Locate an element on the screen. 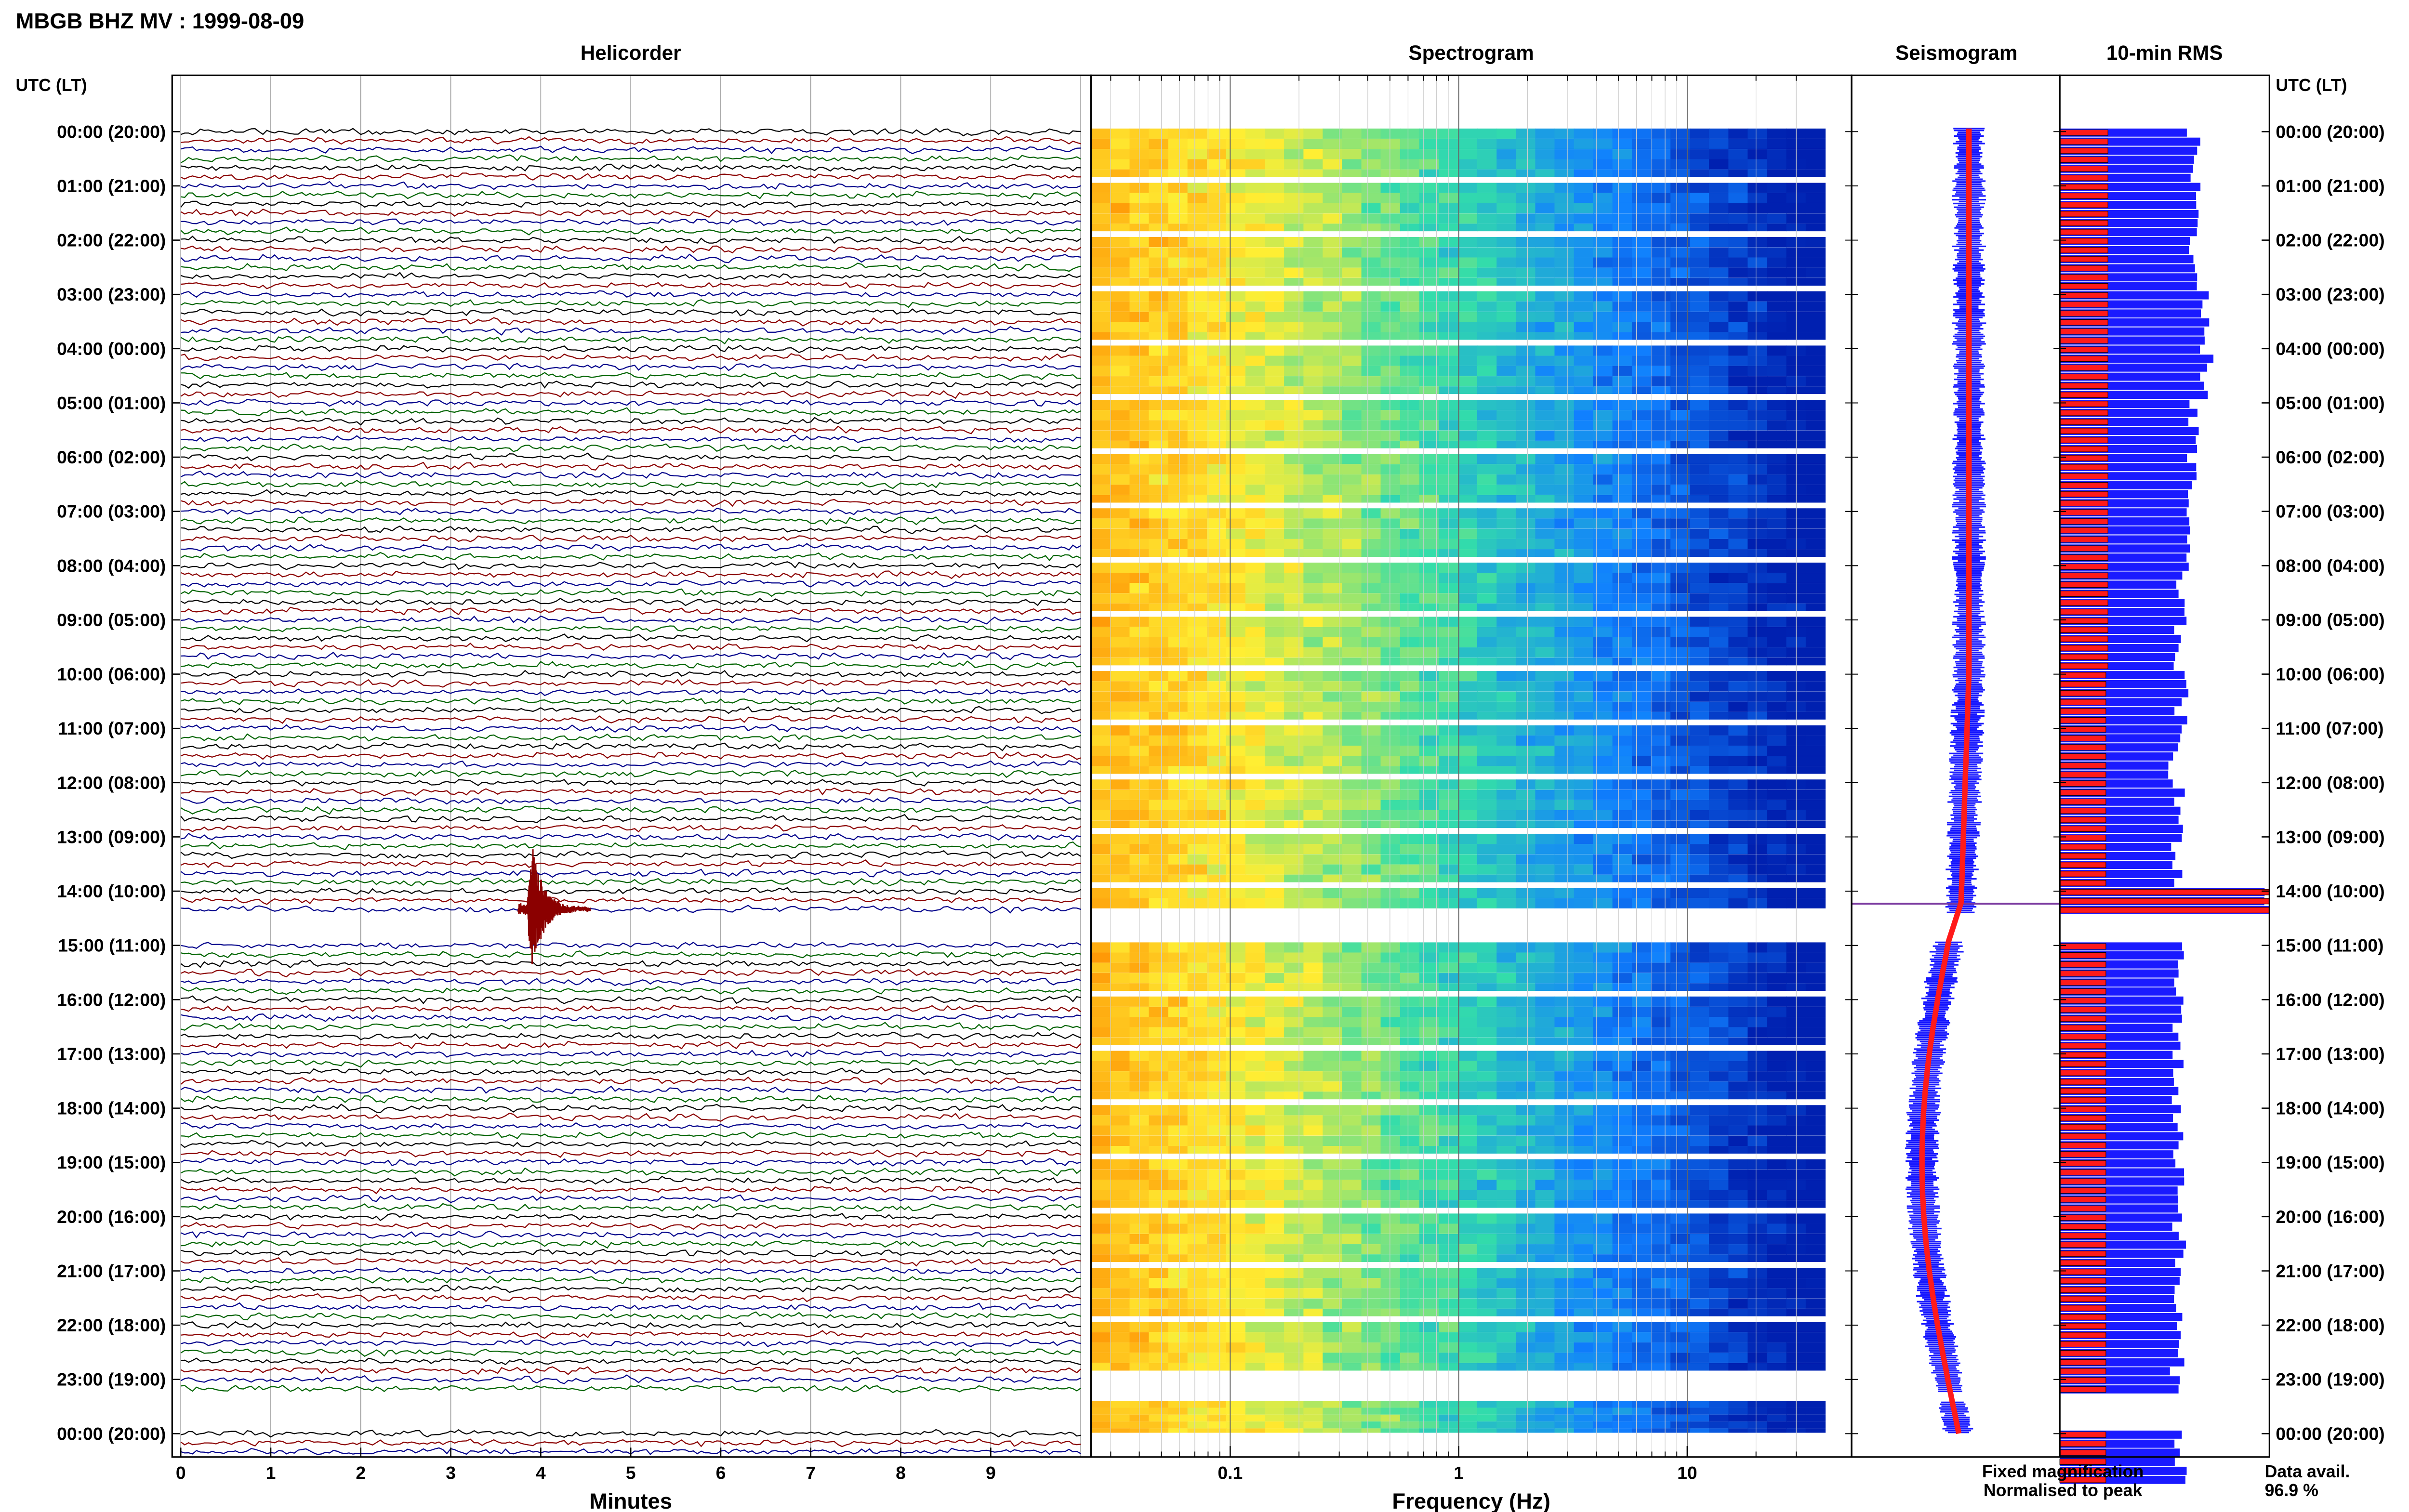  time-label-left: 22:00 (18:00) is located at coordinates (111, 1325).